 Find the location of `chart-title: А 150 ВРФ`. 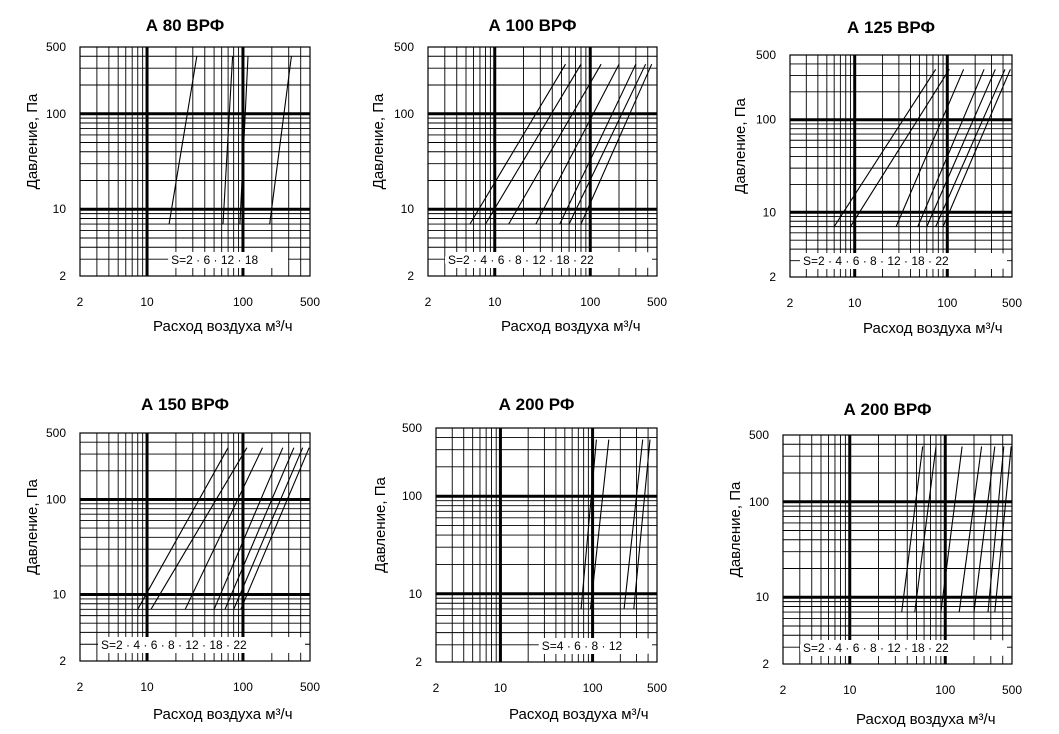

chart-title: А 150 ВРФ is located at coordinates (185, 404).